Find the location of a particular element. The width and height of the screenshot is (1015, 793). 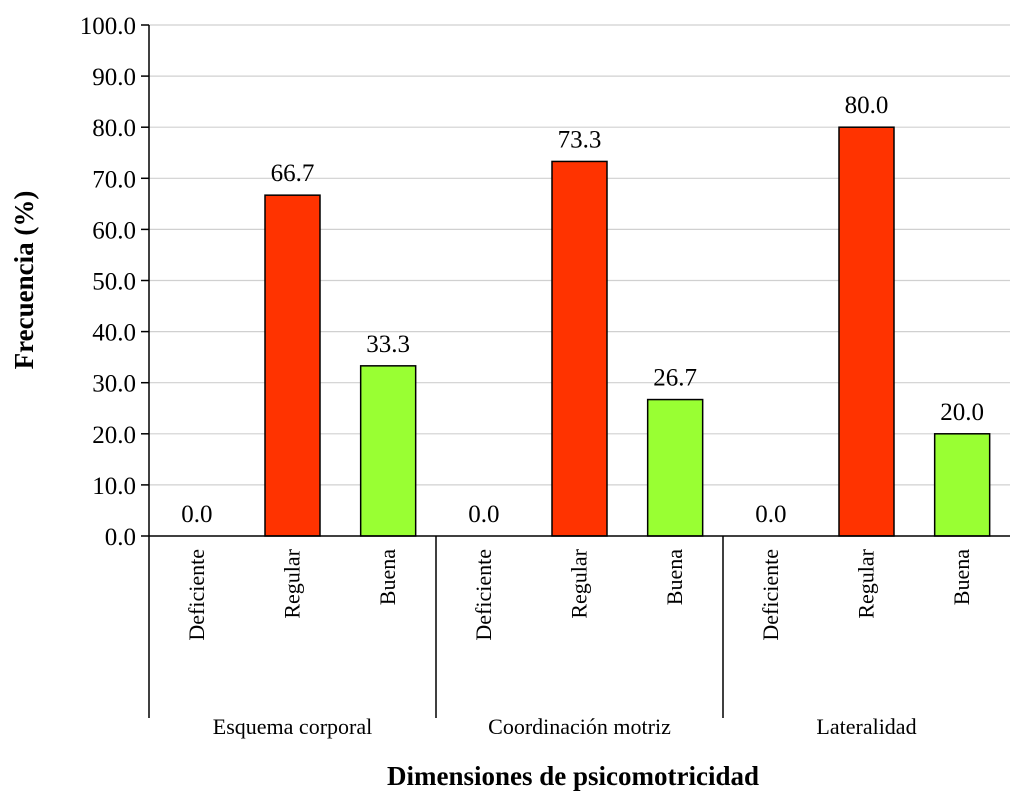

y-tick-label: 20.0 is located at coordinates (114, 435).